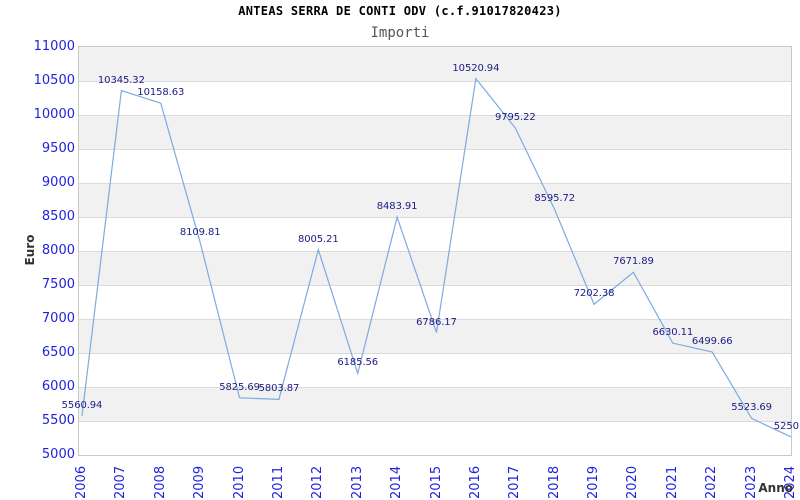  I want to click on point-value-label: 6786.17, so click(436, 322).